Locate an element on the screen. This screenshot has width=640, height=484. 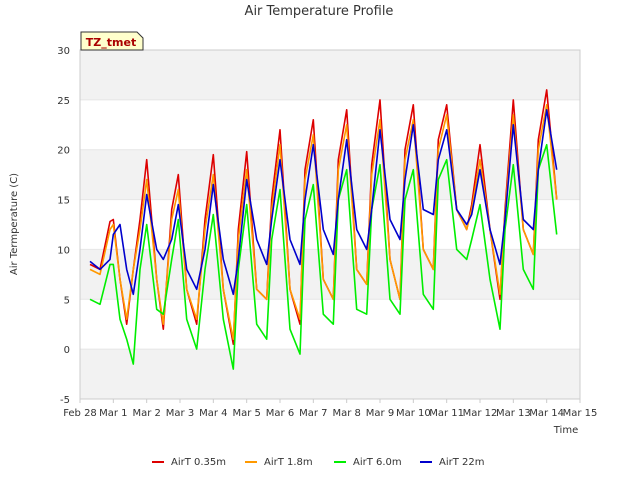
x-tick-label: Mar 12 is located at coordinates (480, 413).